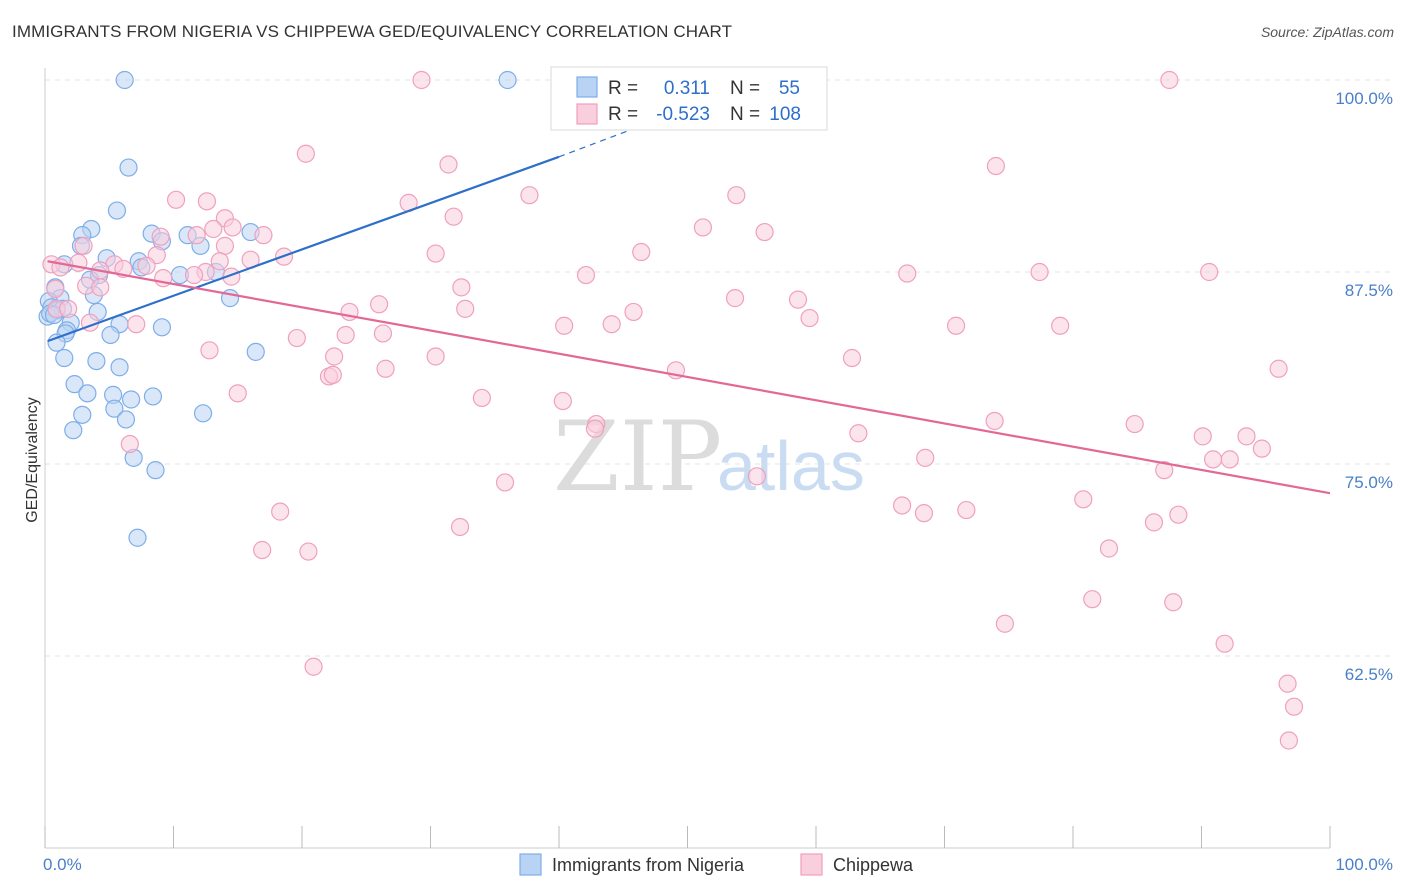 Image resolution: width=1406 pixels, height=892 pixels. I want to click on legend-r-label-1: R =, so click(623, 88).